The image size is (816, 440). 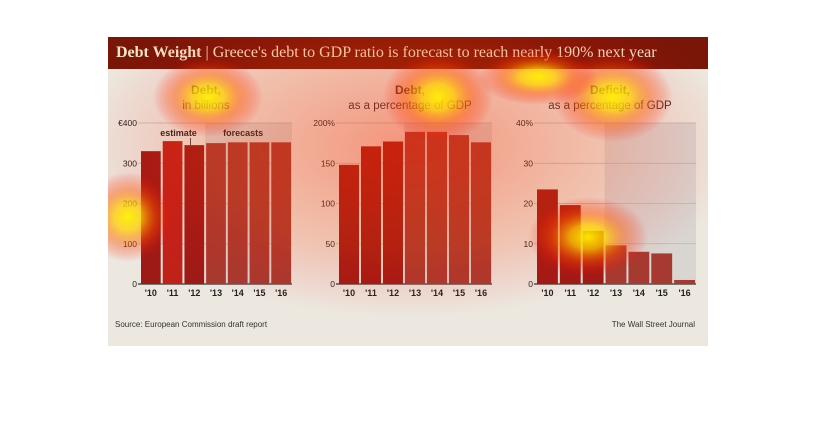 What do you see at coordinates (331, 244) in the screenshot?
I see `y-tick-label: 50` at bounding box center [331, 244].